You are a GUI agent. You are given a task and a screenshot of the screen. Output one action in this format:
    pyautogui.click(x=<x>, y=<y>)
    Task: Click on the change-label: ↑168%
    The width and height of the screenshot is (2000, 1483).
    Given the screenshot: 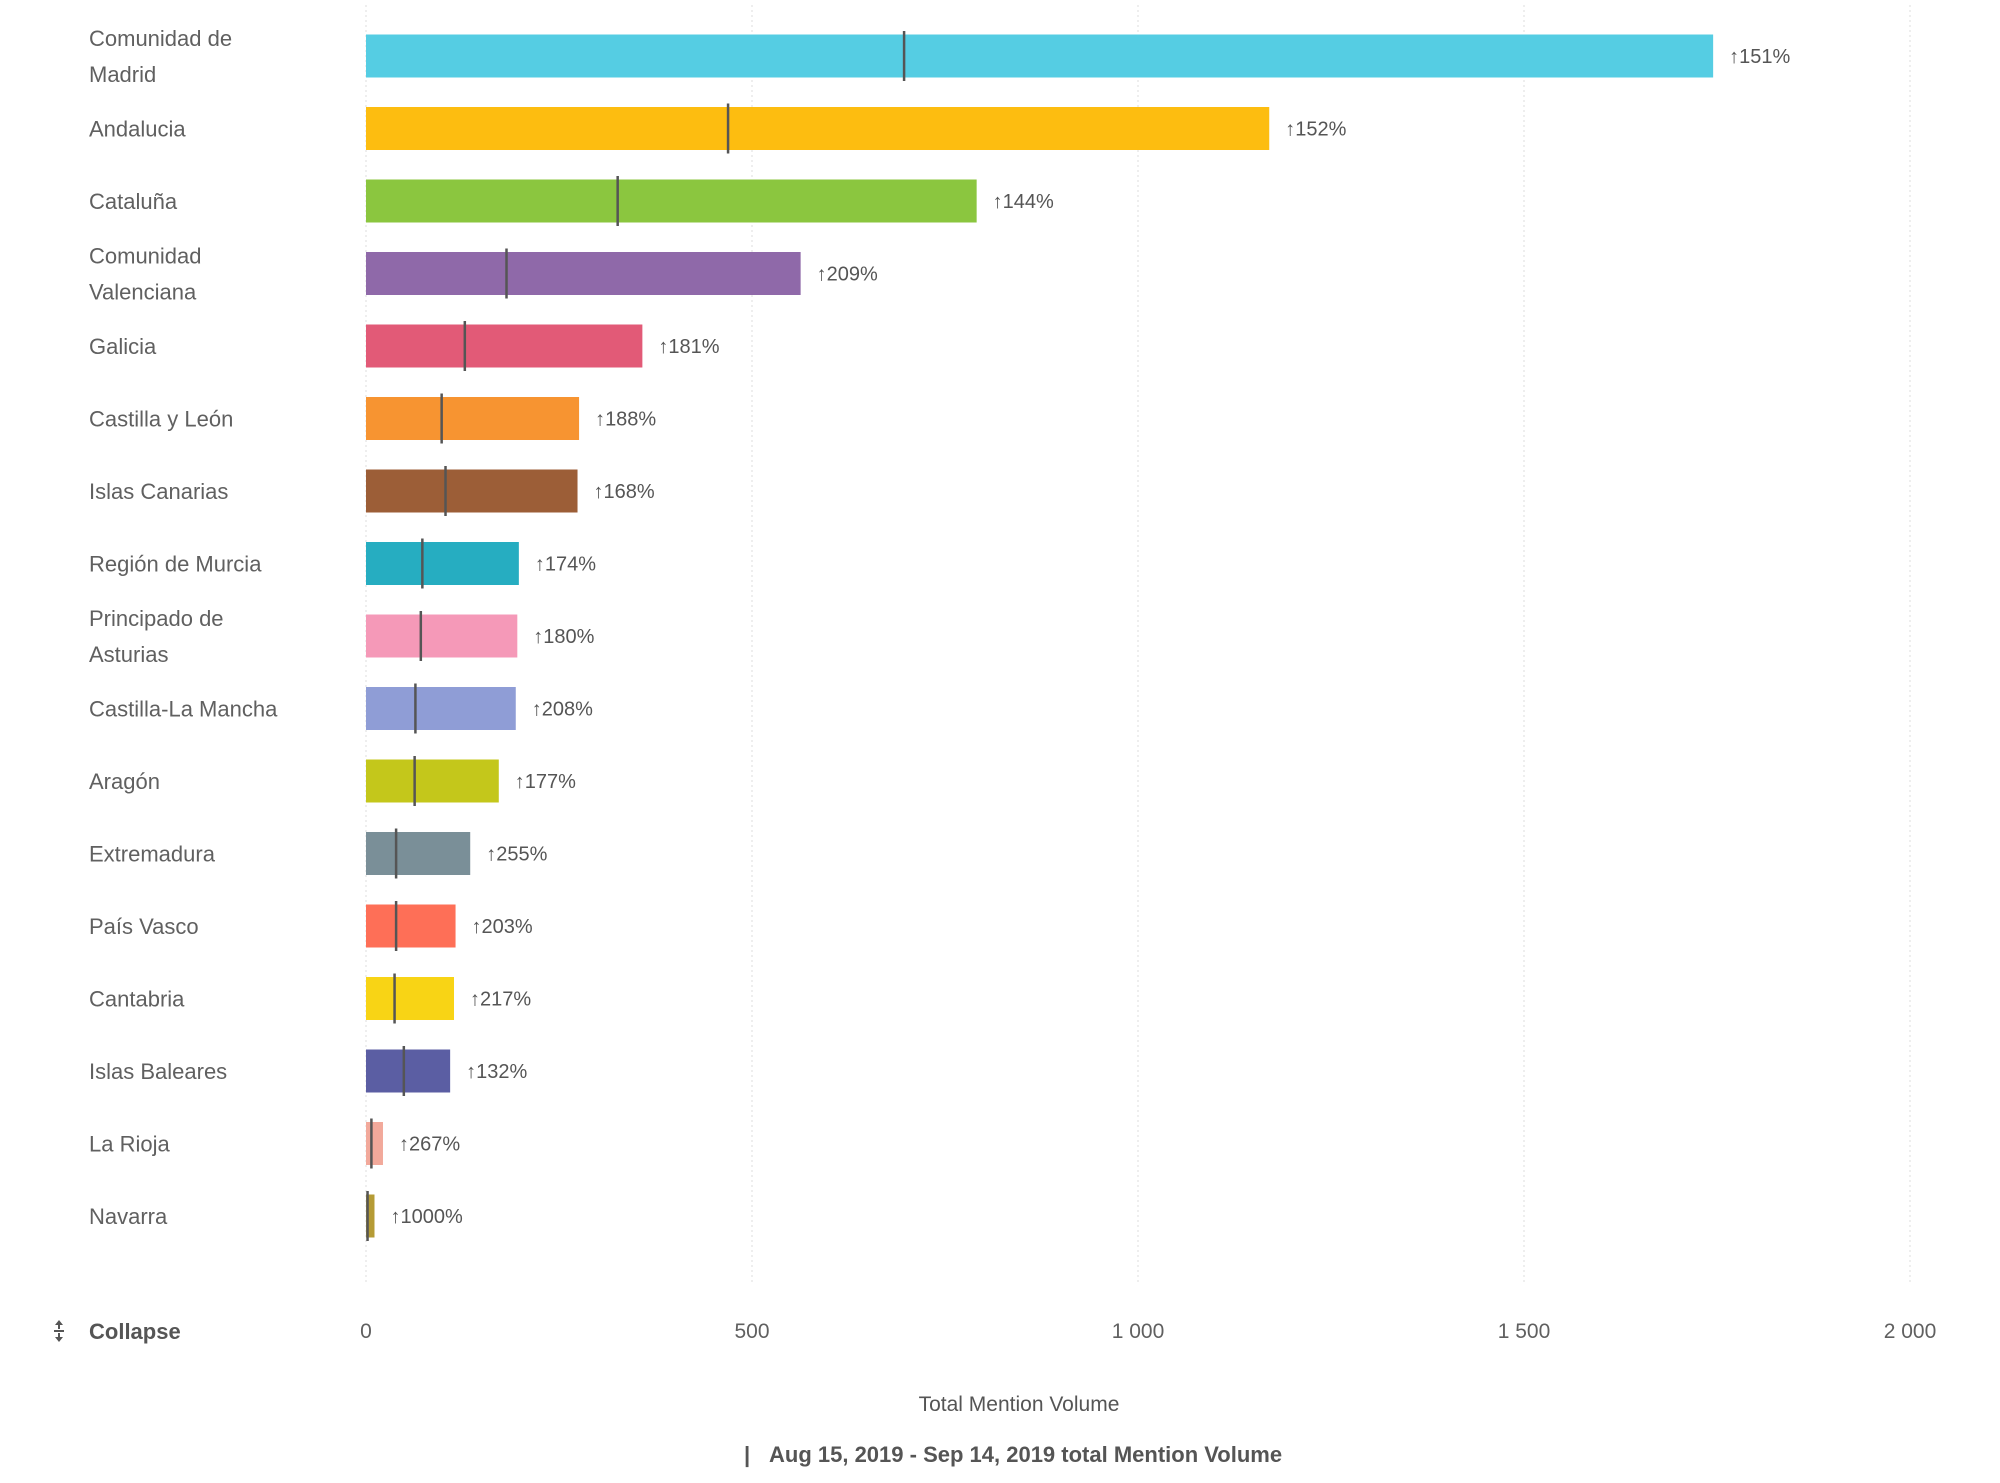 What is the action you would take?
    pyautogui.click(x=624, y=492)
    